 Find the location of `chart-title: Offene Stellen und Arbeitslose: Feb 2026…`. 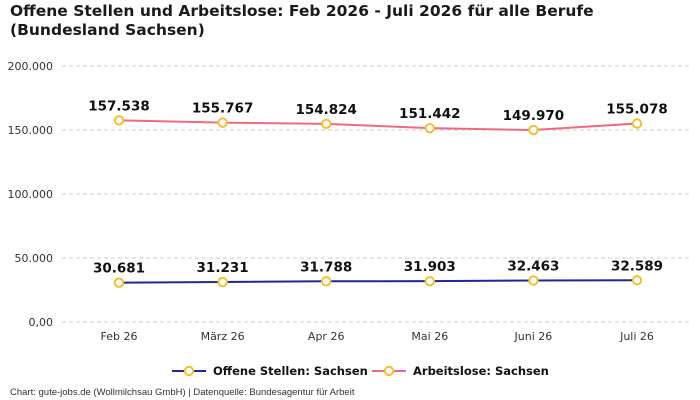

chart-title: Offene Stellen und Arbeitslose: Feb 2026… is located at coordinates (302, 20).